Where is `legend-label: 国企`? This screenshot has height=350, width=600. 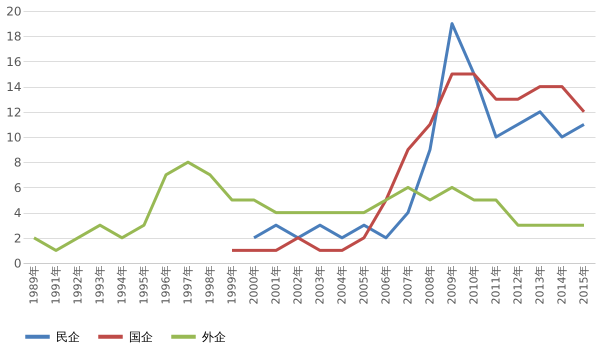
legend-label: 国企 is located at coordinates (141, 337).